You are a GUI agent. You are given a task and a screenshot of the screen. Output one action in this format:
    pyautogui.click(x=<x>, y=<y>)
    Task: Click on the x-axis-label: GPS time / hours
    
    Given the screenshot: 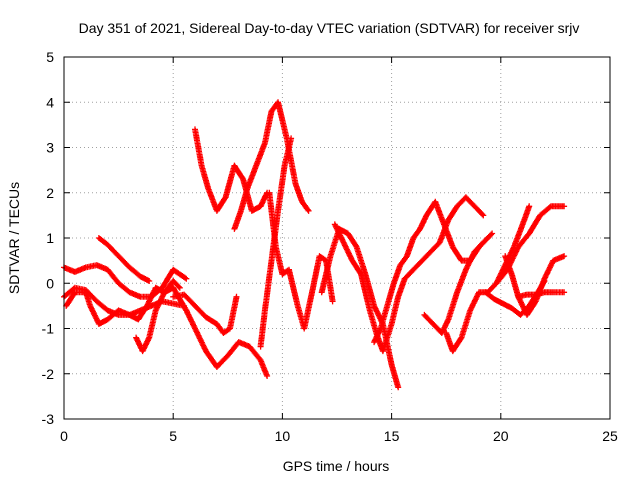 What is the action you would take?
    pyautogui.click(x=336, y=466)
    